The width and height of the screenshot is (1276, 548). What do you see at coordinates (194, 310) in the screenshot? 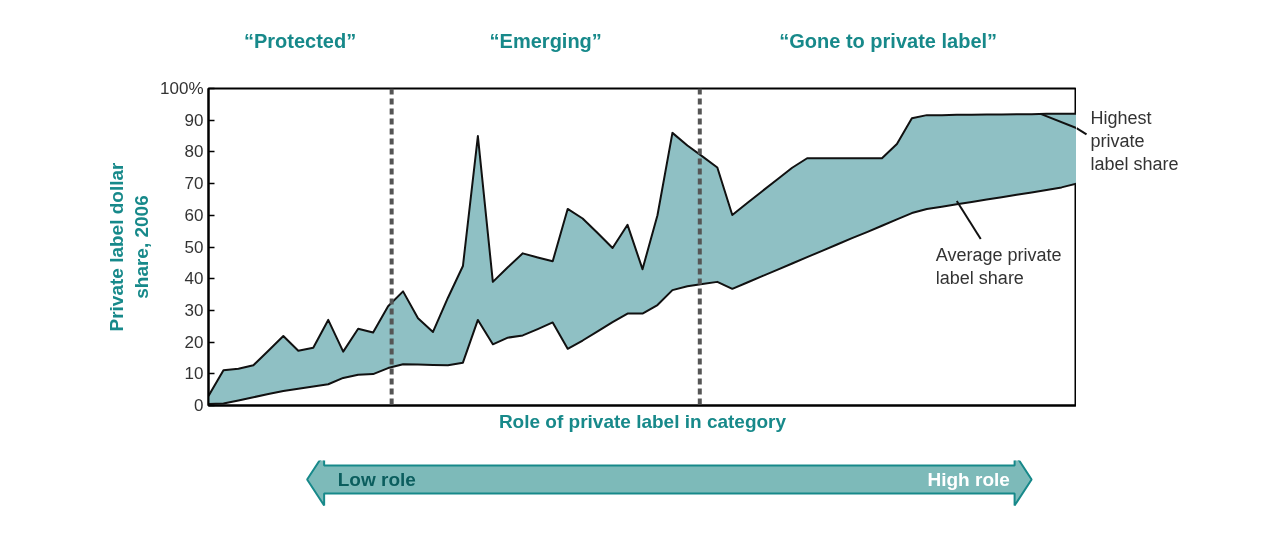
I see `y-tick-label: 30` at bounding box center [194, 310].